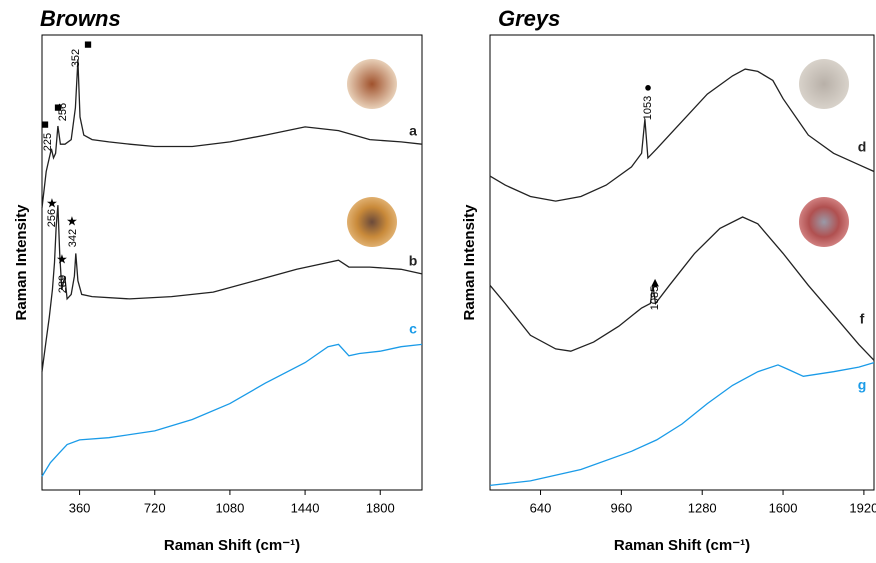 This screenshot has width=876, height=563. I want to click on x-tick-label: 360, so click(80, 507).